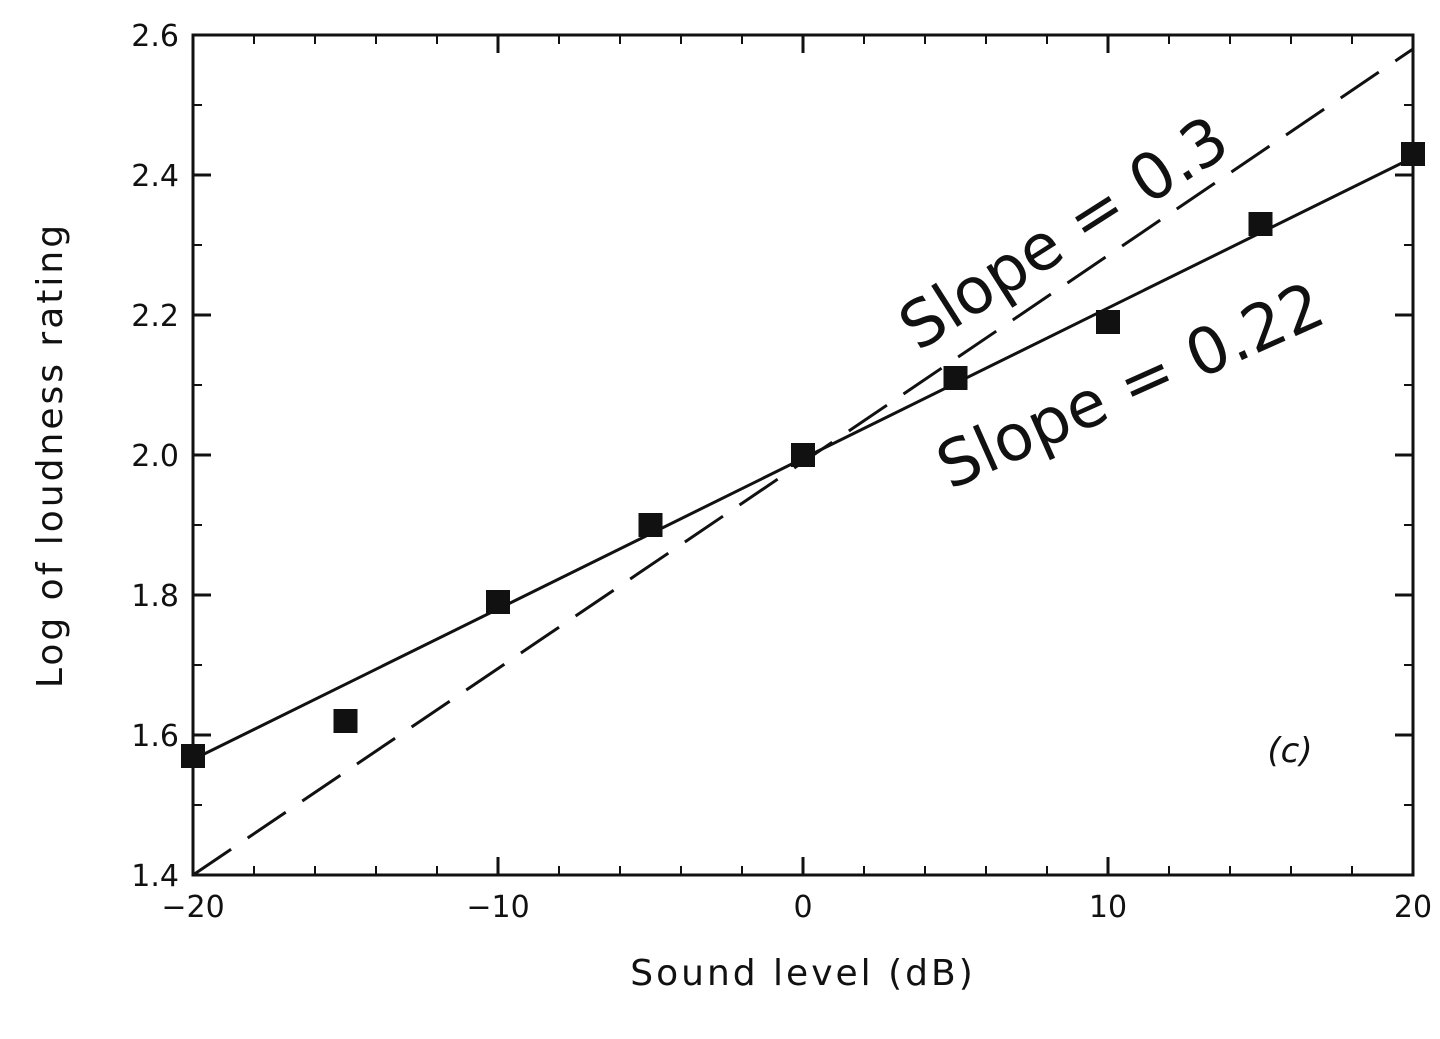 This screenshot has width=1440, height=1039. I want to click on y-tick-label: 1.8, so click(155, 596).